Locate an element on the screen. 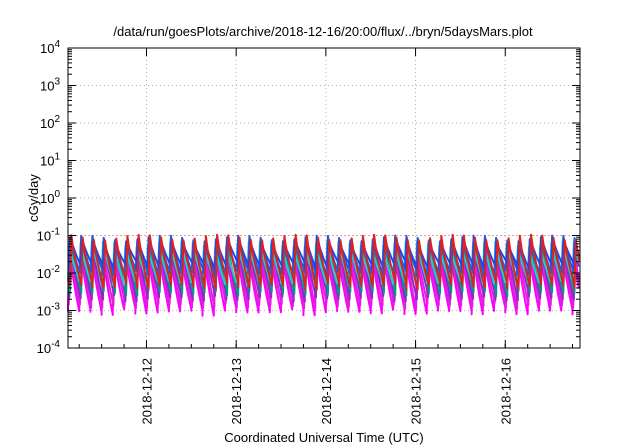  y-tick-label: 10⁻² is located at coordinates (49, 272).